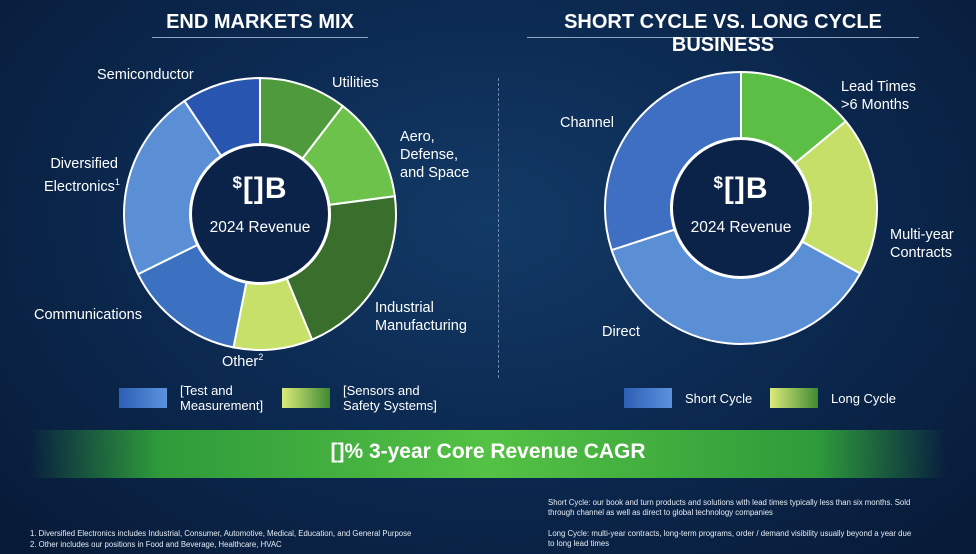 The width and height of the screenshot is (976, 554). Describe the element at coordinates (719, 398) in the screenshot. I see `legend-short-cycle: Short Cycle` at that location.